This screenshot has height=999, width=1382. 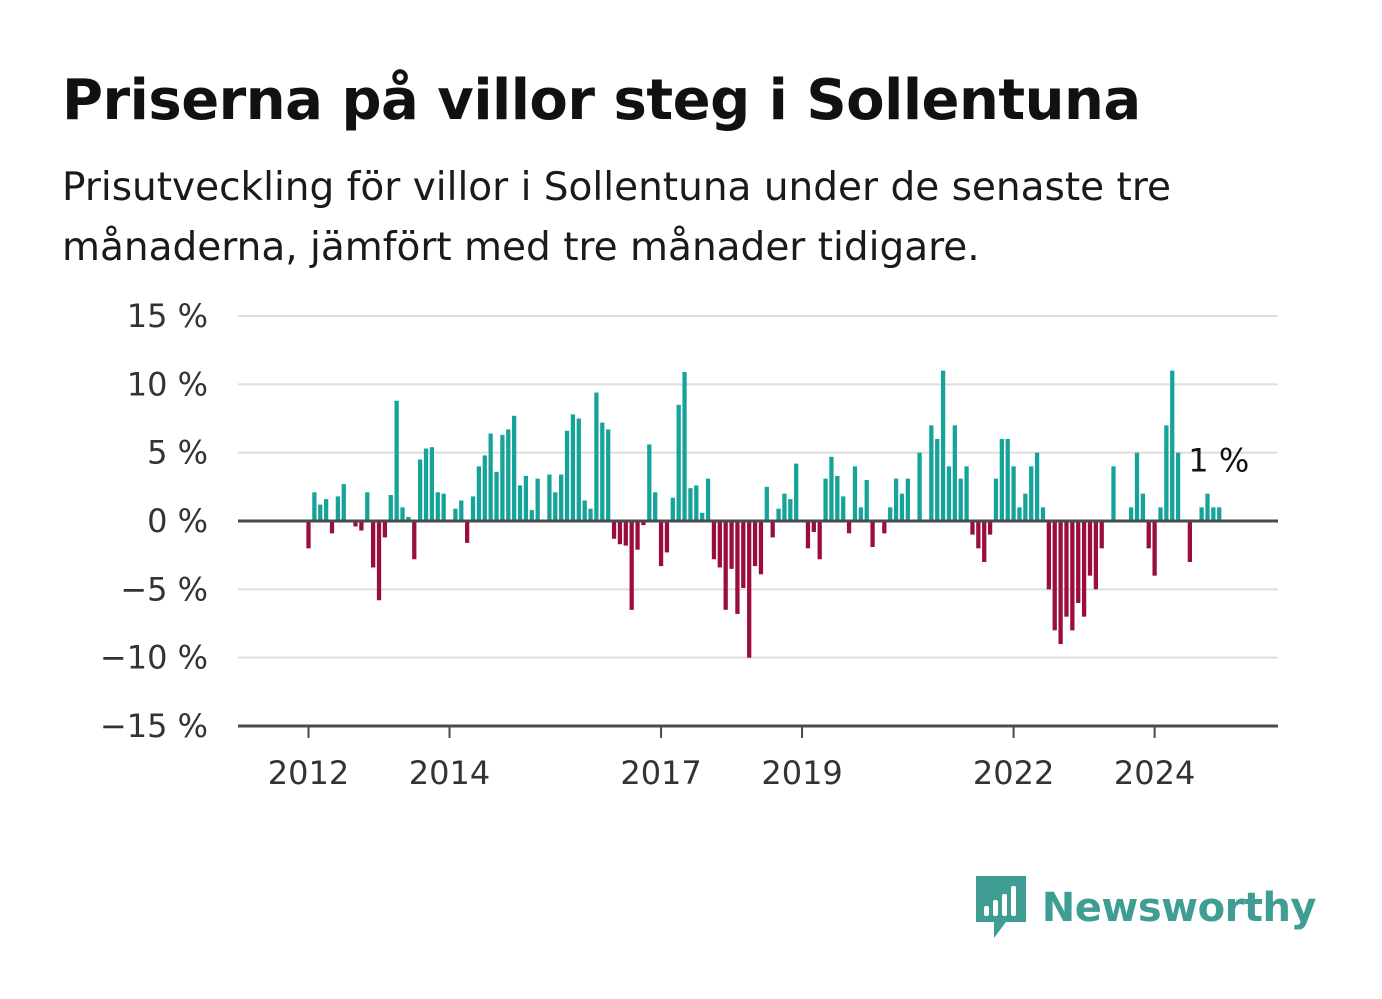 What do you see at coordinates (308, 773) in the screenshot?
I see `x-tick-label: 2012` at bounding box center [308, 773].